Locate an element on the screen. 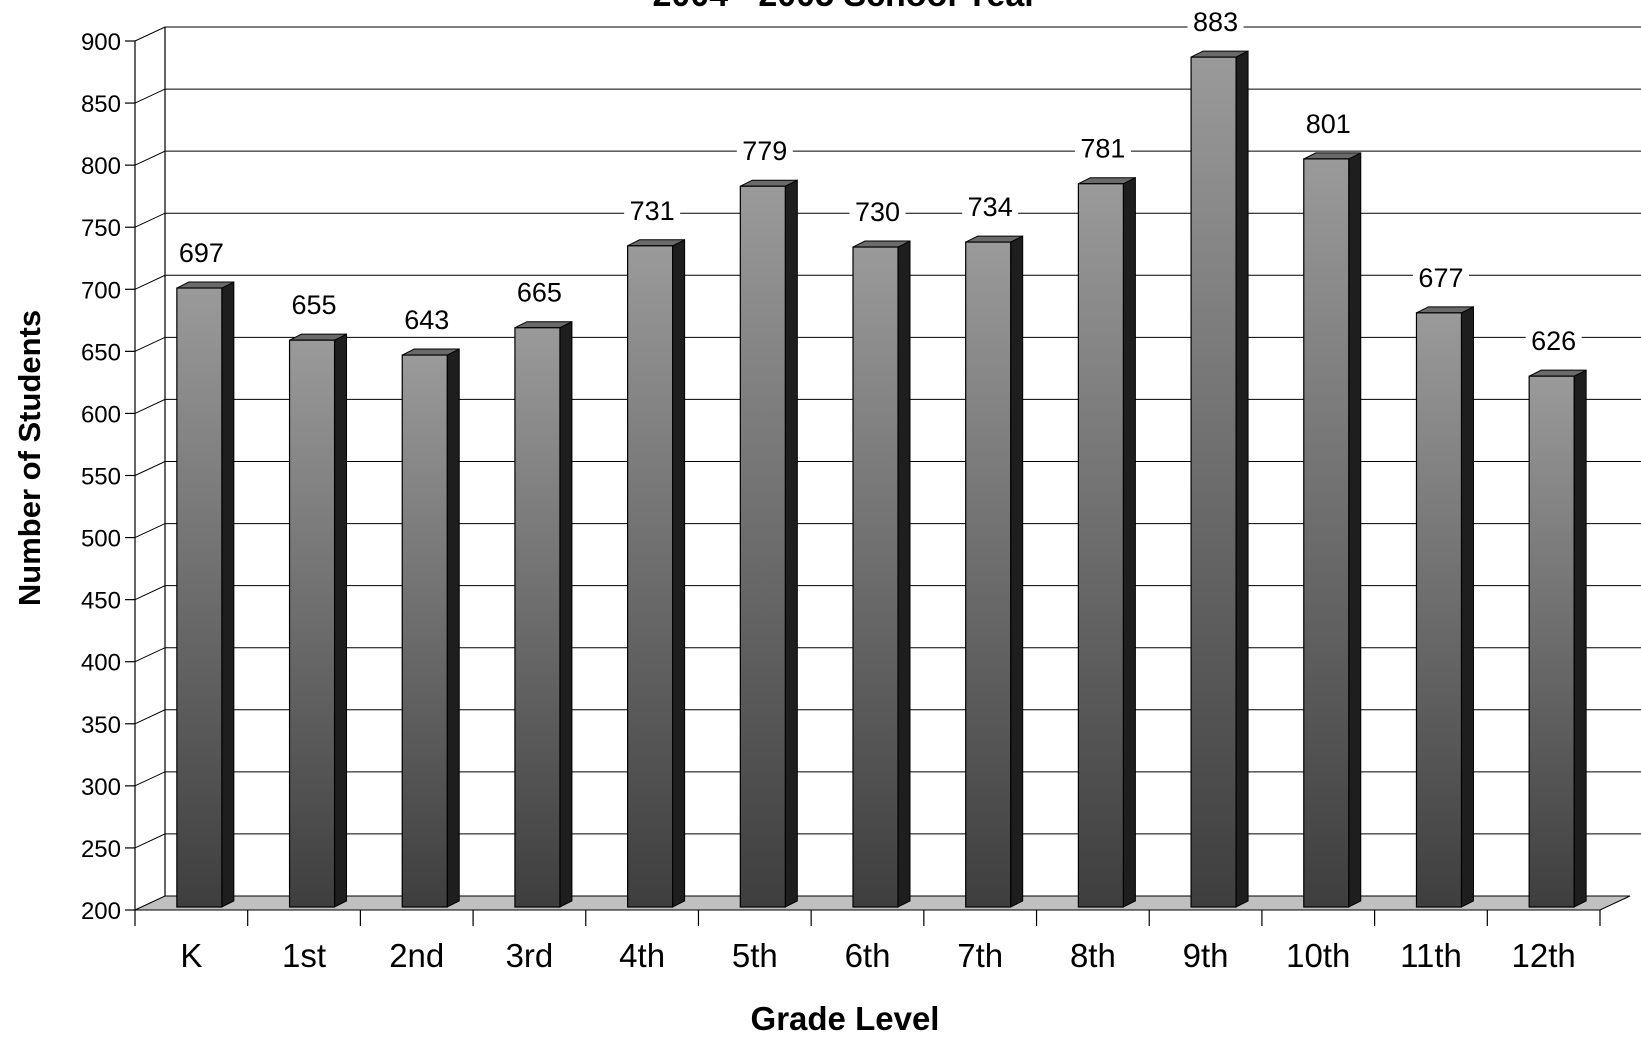 The image size is (1641, 1039). data-label: 801 is located at coordinates (1328, 124).